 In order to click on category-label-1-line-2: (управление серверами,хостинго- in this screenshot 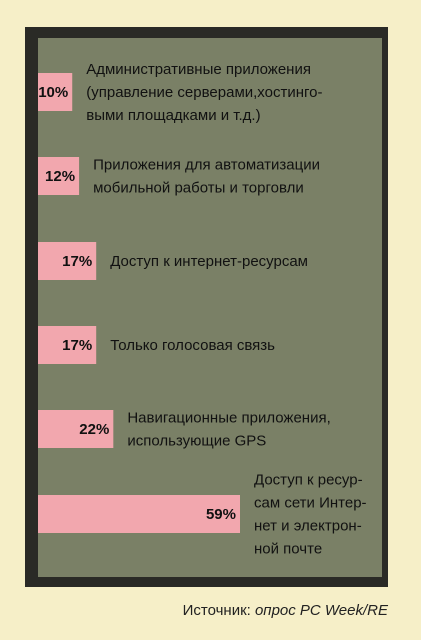, I will do `click(204, 92)`.